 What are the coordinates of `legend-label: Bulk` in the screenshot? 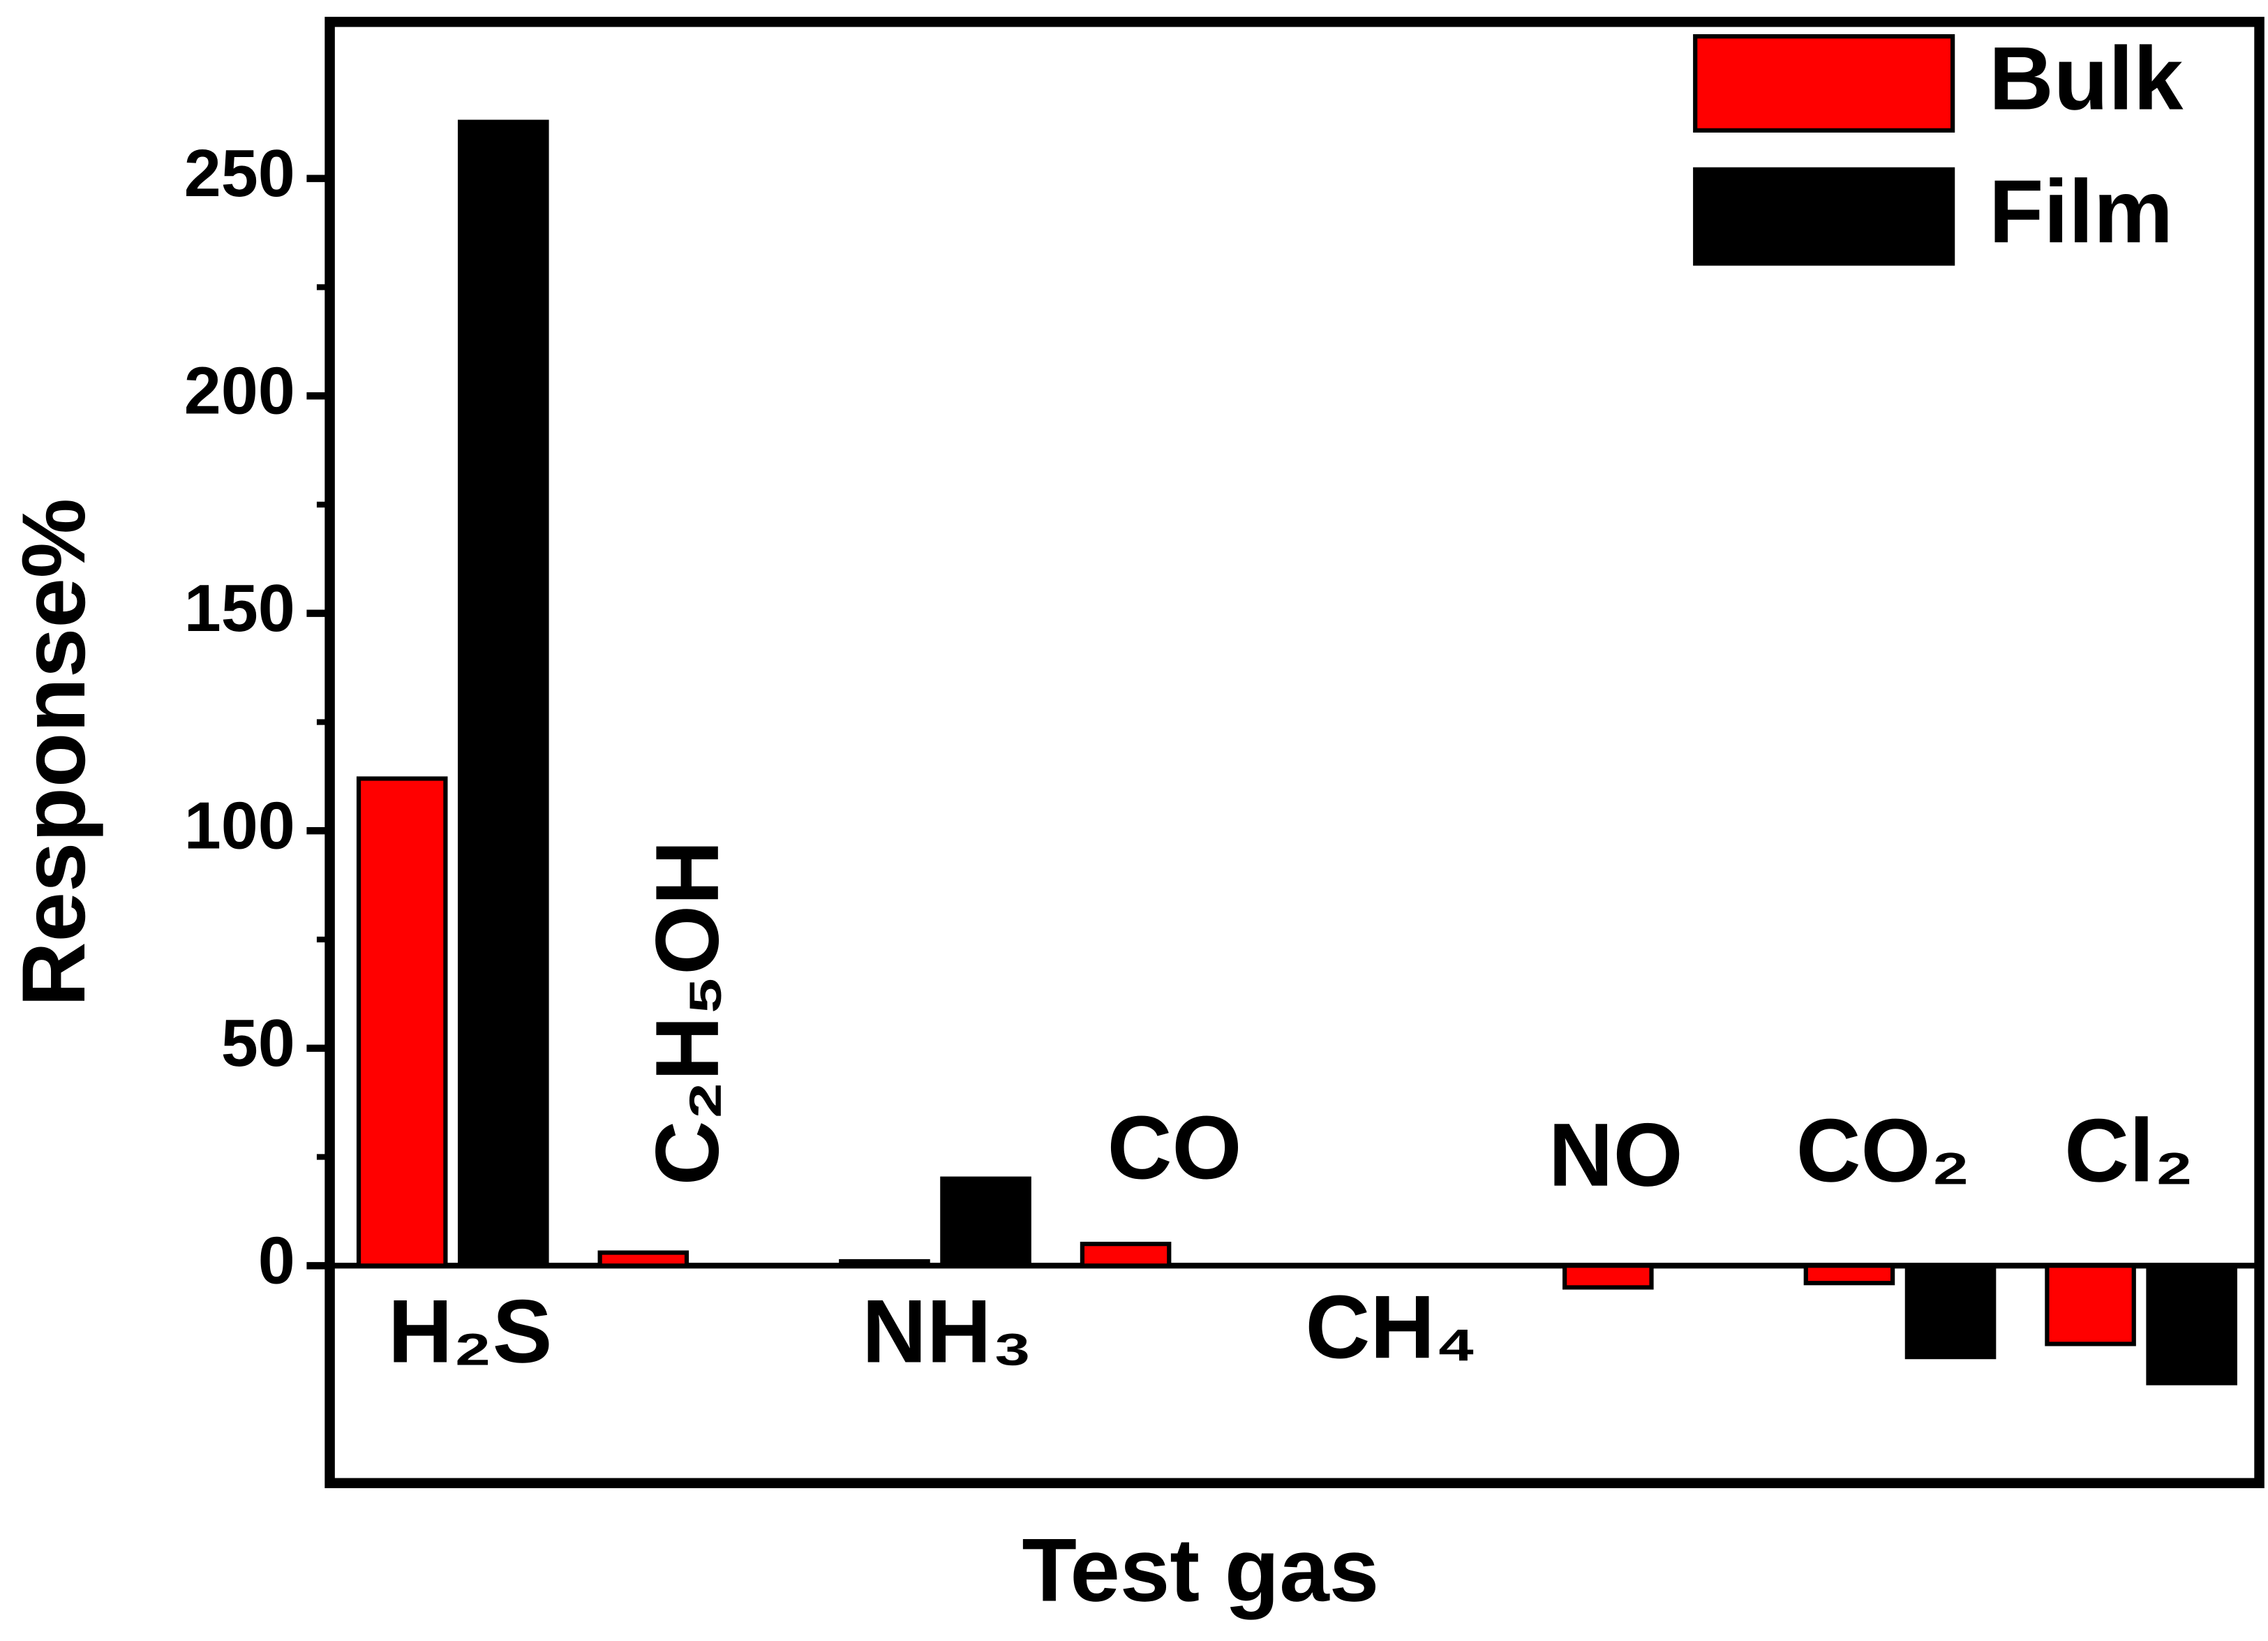 It's located at (2086, 79).